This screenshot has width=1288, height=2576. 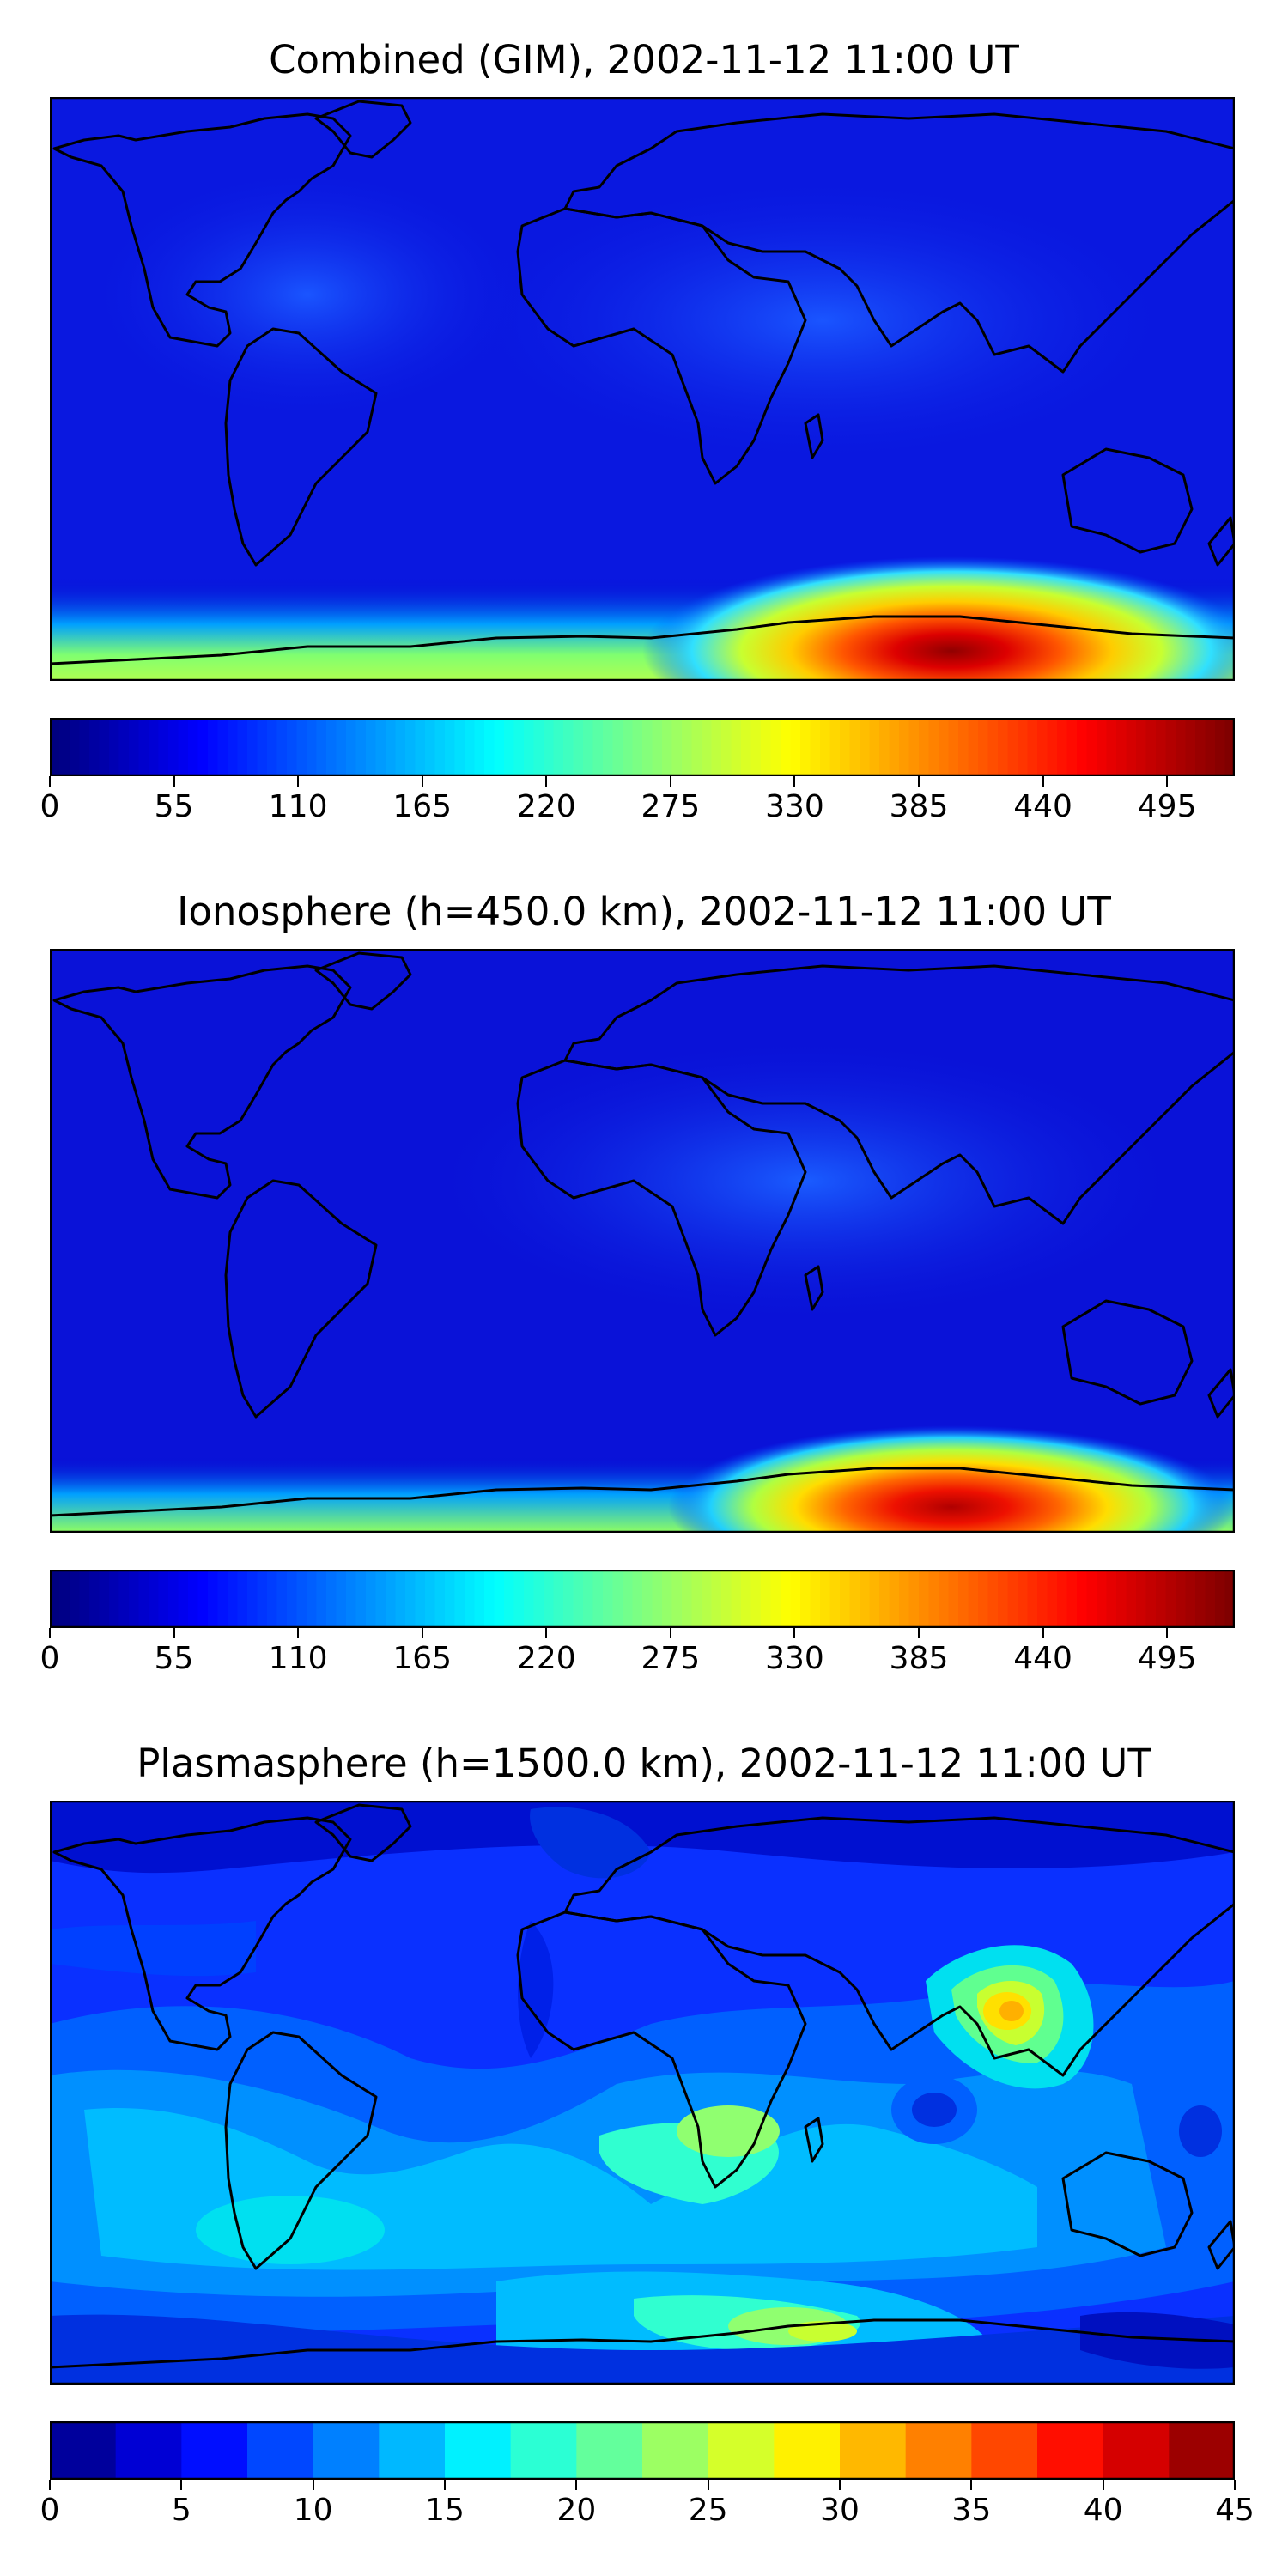 What do you see at coordinates (445, 2510) in the screenshot?
I see `colorbar-tick-label: 15` at bounding box center [445, 2510].